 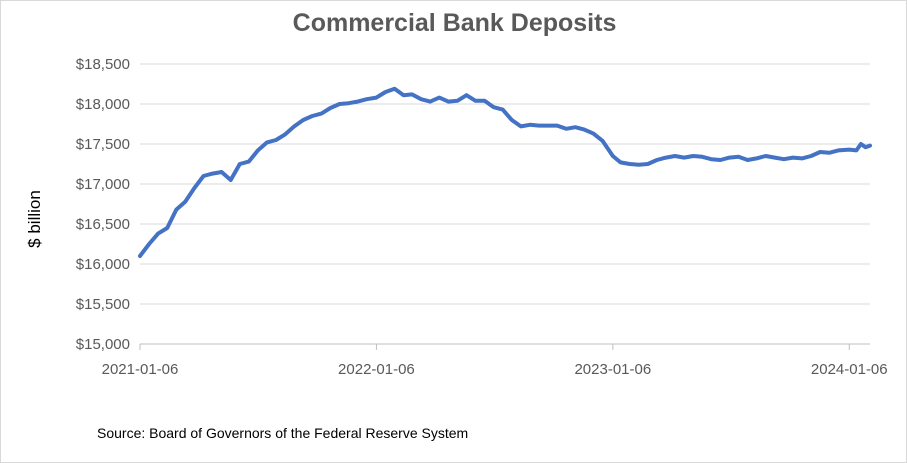 I want to click on y-tick-label: $15,000, so click(x=103, y=344).